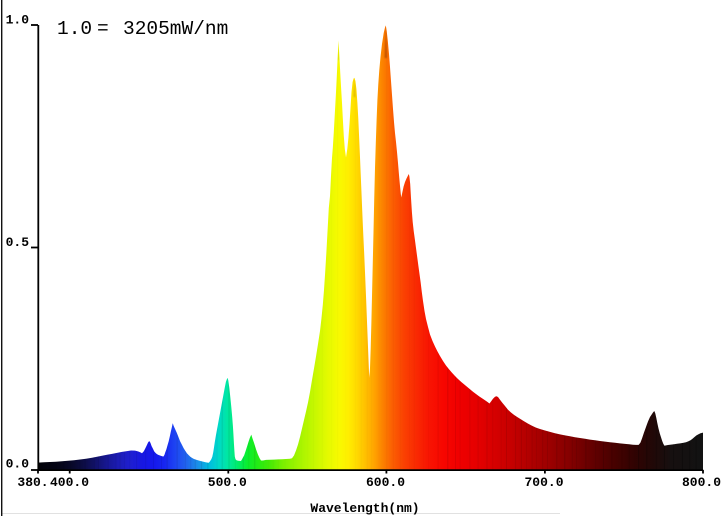  Describe the element at coordinates (543, 482) in the screenshot. I see `svg-text: 700.0` at that location.